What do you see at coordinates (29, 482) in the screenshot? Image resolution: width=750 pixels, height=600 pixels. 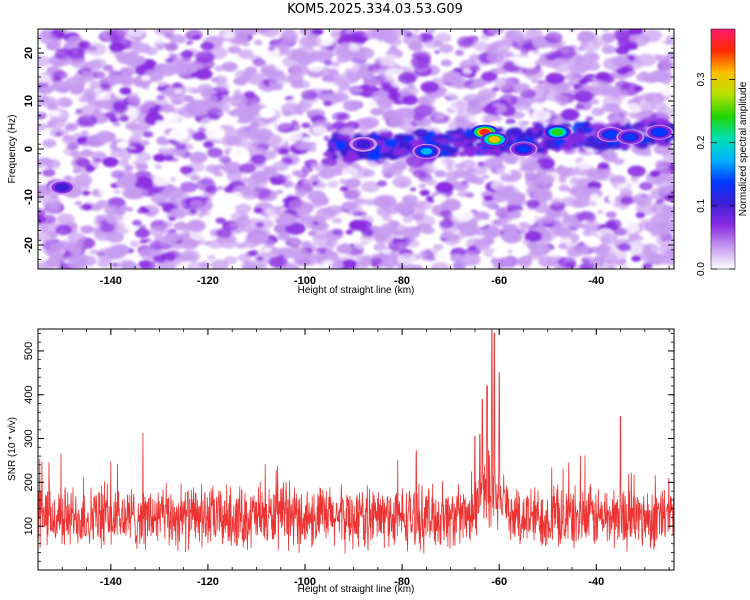 I see `snr-y-tick-label: 200` at bounding box center [29, 482].